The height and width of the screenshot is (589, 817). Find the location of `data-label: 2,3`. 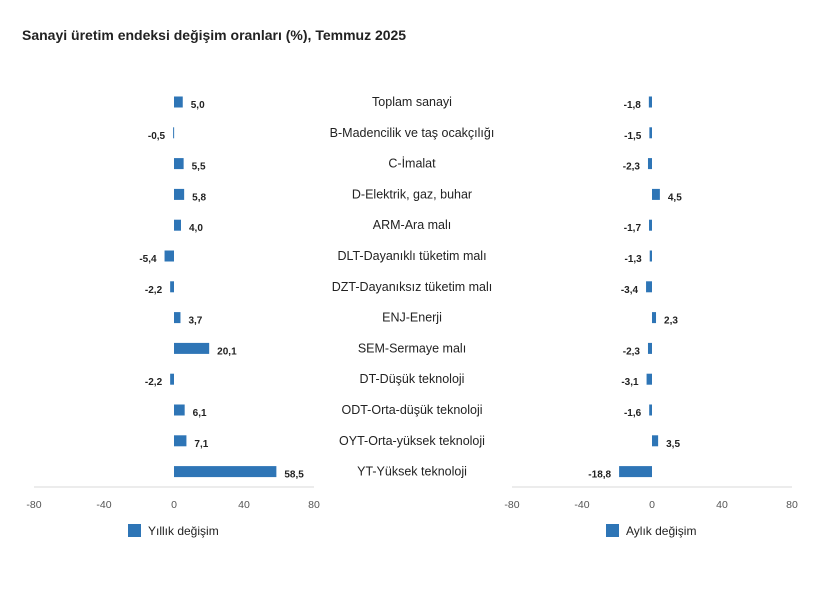

data-label: 2,3 is located at coordinates (671, 321).